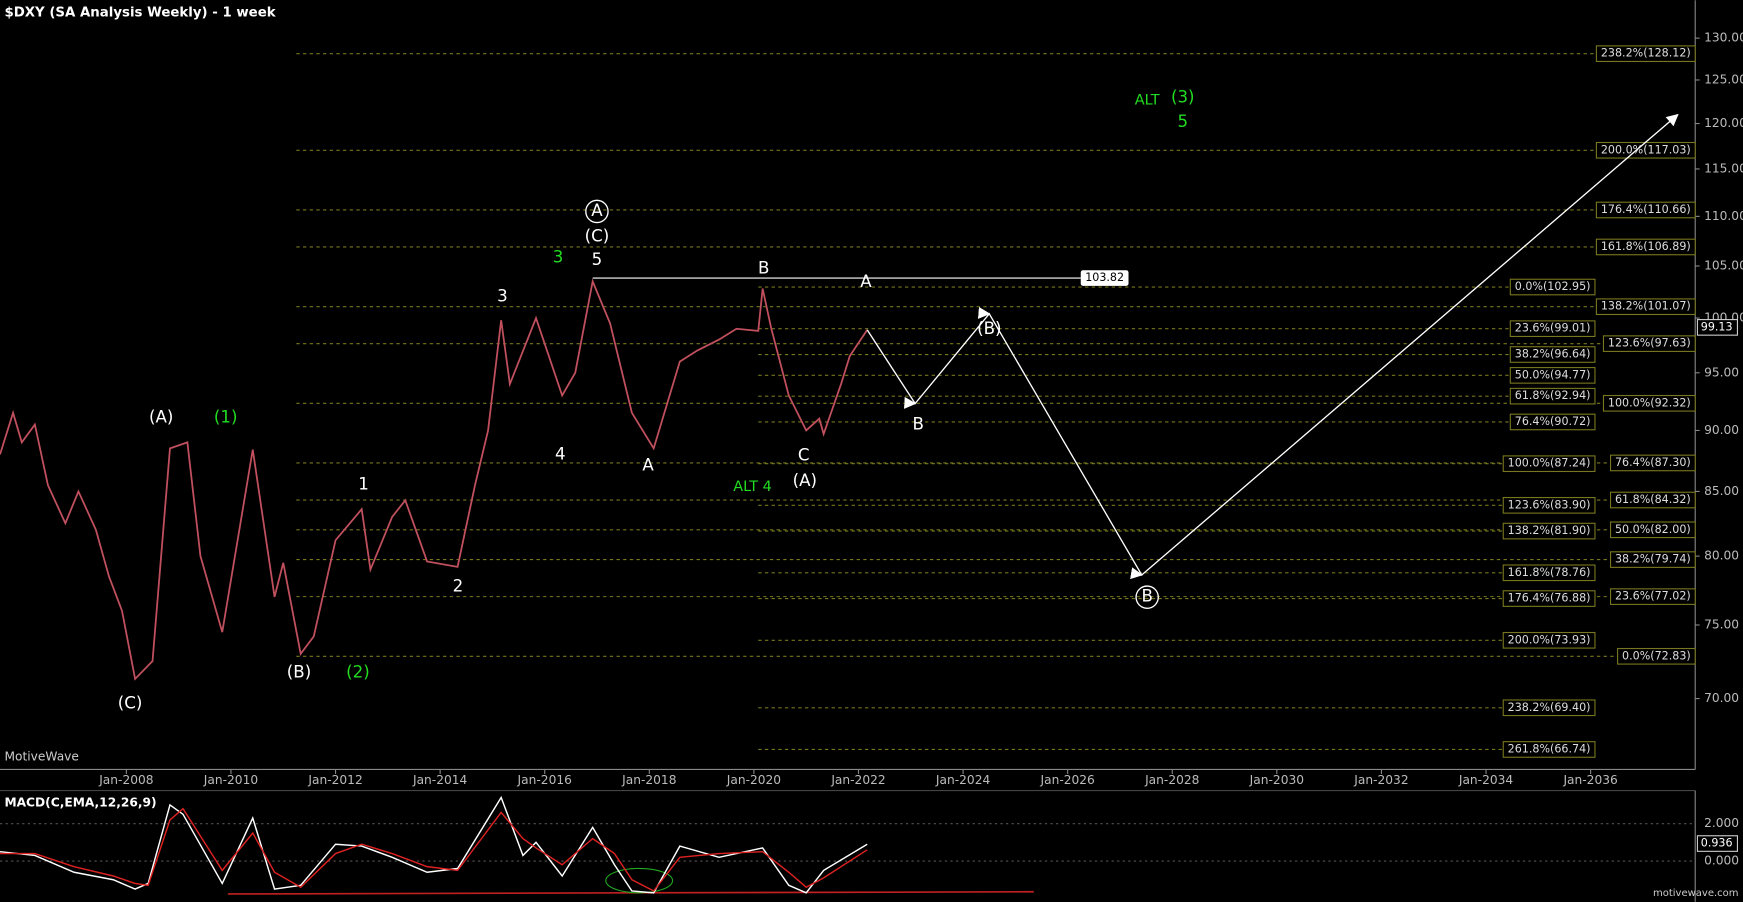 The width and height of the screenshot is (1743, 902). Describe the element at coordinates (458, 586) in the screenshot. I see `wave-label: 2` at that location.